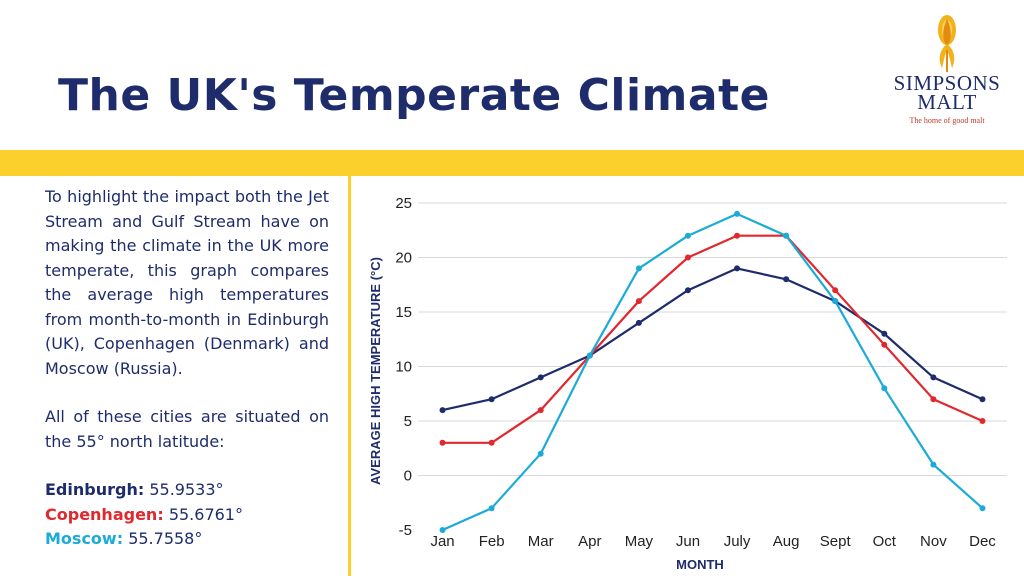 Image resolution: width=1024 pixels, height=576 pixels. I want to click on x-tick-label: July, so click(737, 541).